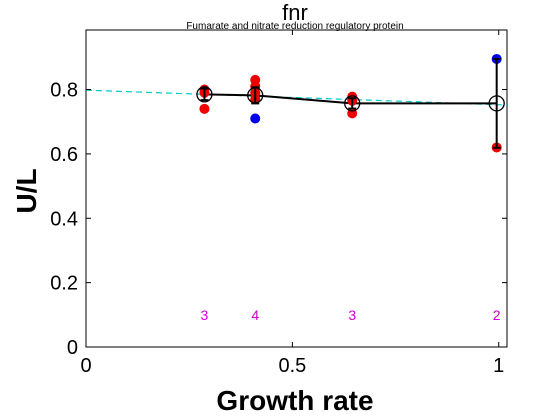 This screenshot has height=420, width=560. I want to click on x-tick-label: 0, so click(85, 366).